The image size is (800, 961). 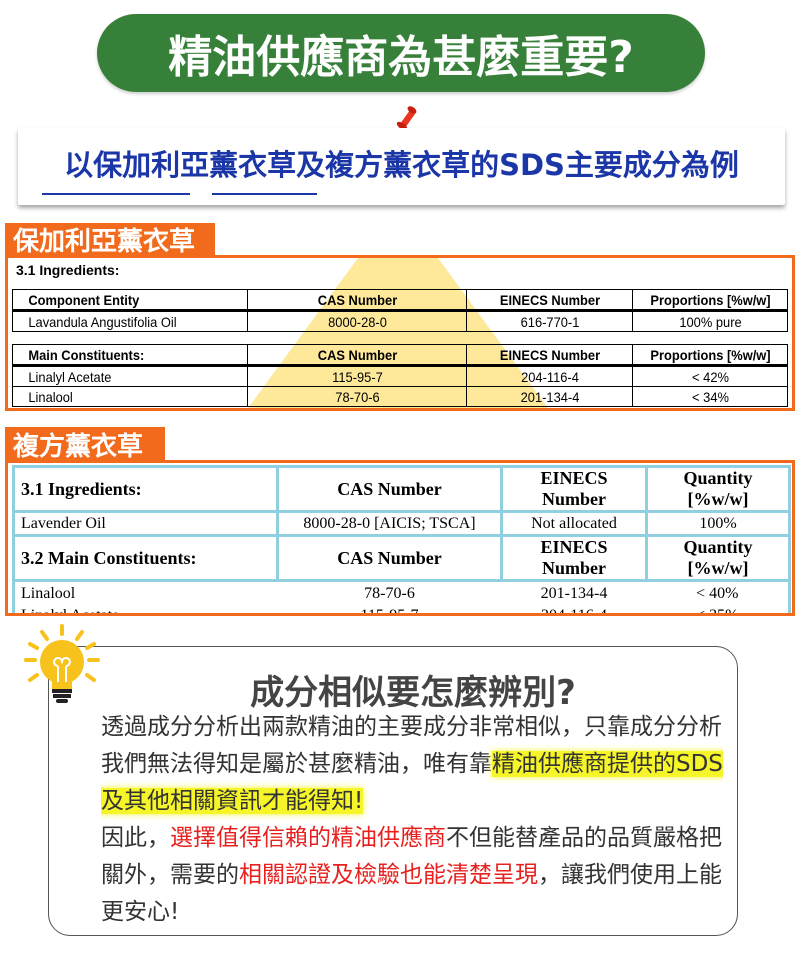 What do you see at coordinates (717, 611) in the screenshot?
I see `cell: < 35%` at bounding box center [717, 611].